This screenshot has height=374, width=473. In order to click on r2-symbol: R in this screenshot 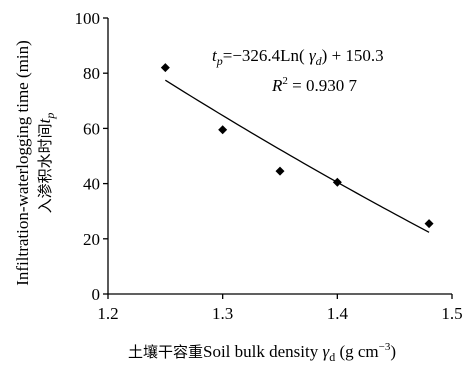, I will do `click(277, 85)`.